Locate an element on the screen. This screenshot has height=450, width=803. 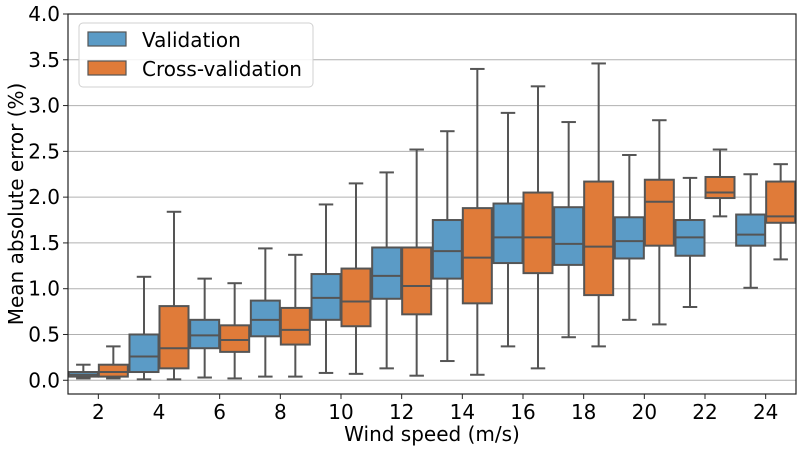
legend: Validation Cross-validation is located at coordinates (196, 55).